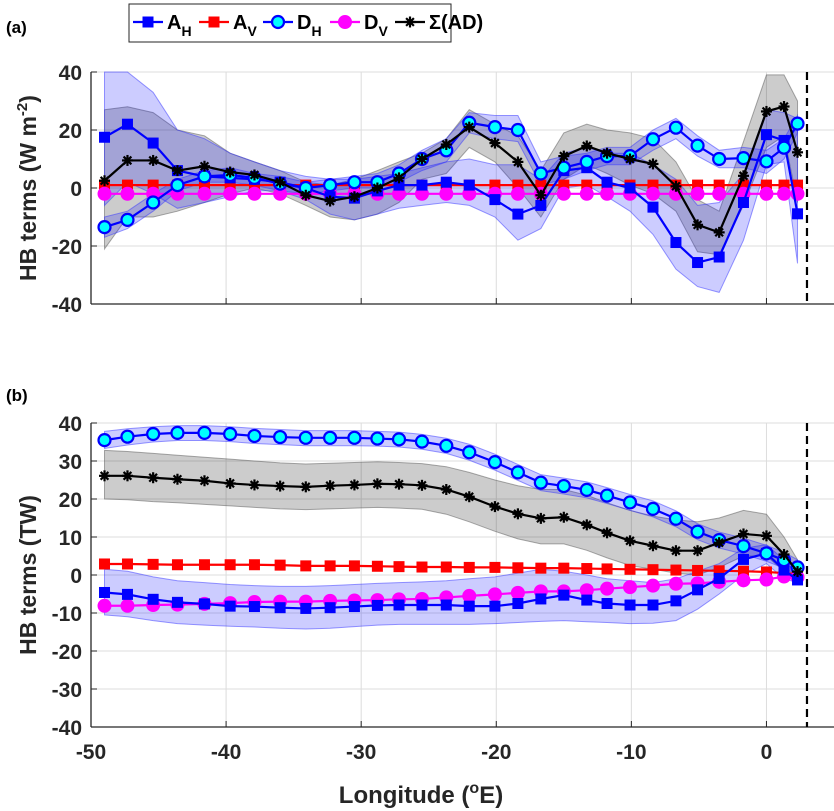 This screenshot has width=834, height=811. I want to click on y-tick-label: 20, so click(70, 500).